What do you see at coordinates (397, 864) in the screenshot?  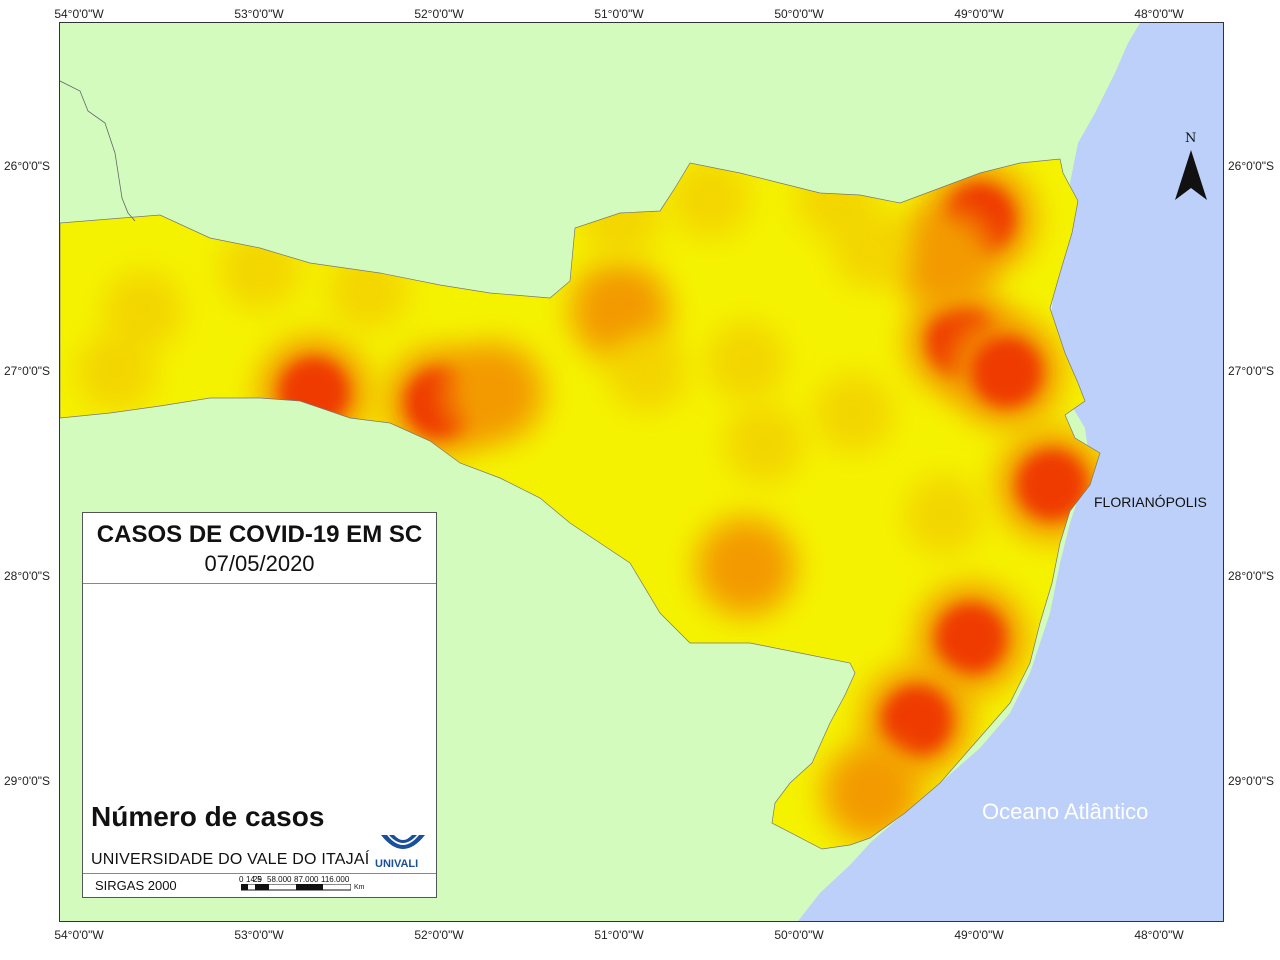 I see `logo-text: UNIVALI` at bounding box center [397, 864].